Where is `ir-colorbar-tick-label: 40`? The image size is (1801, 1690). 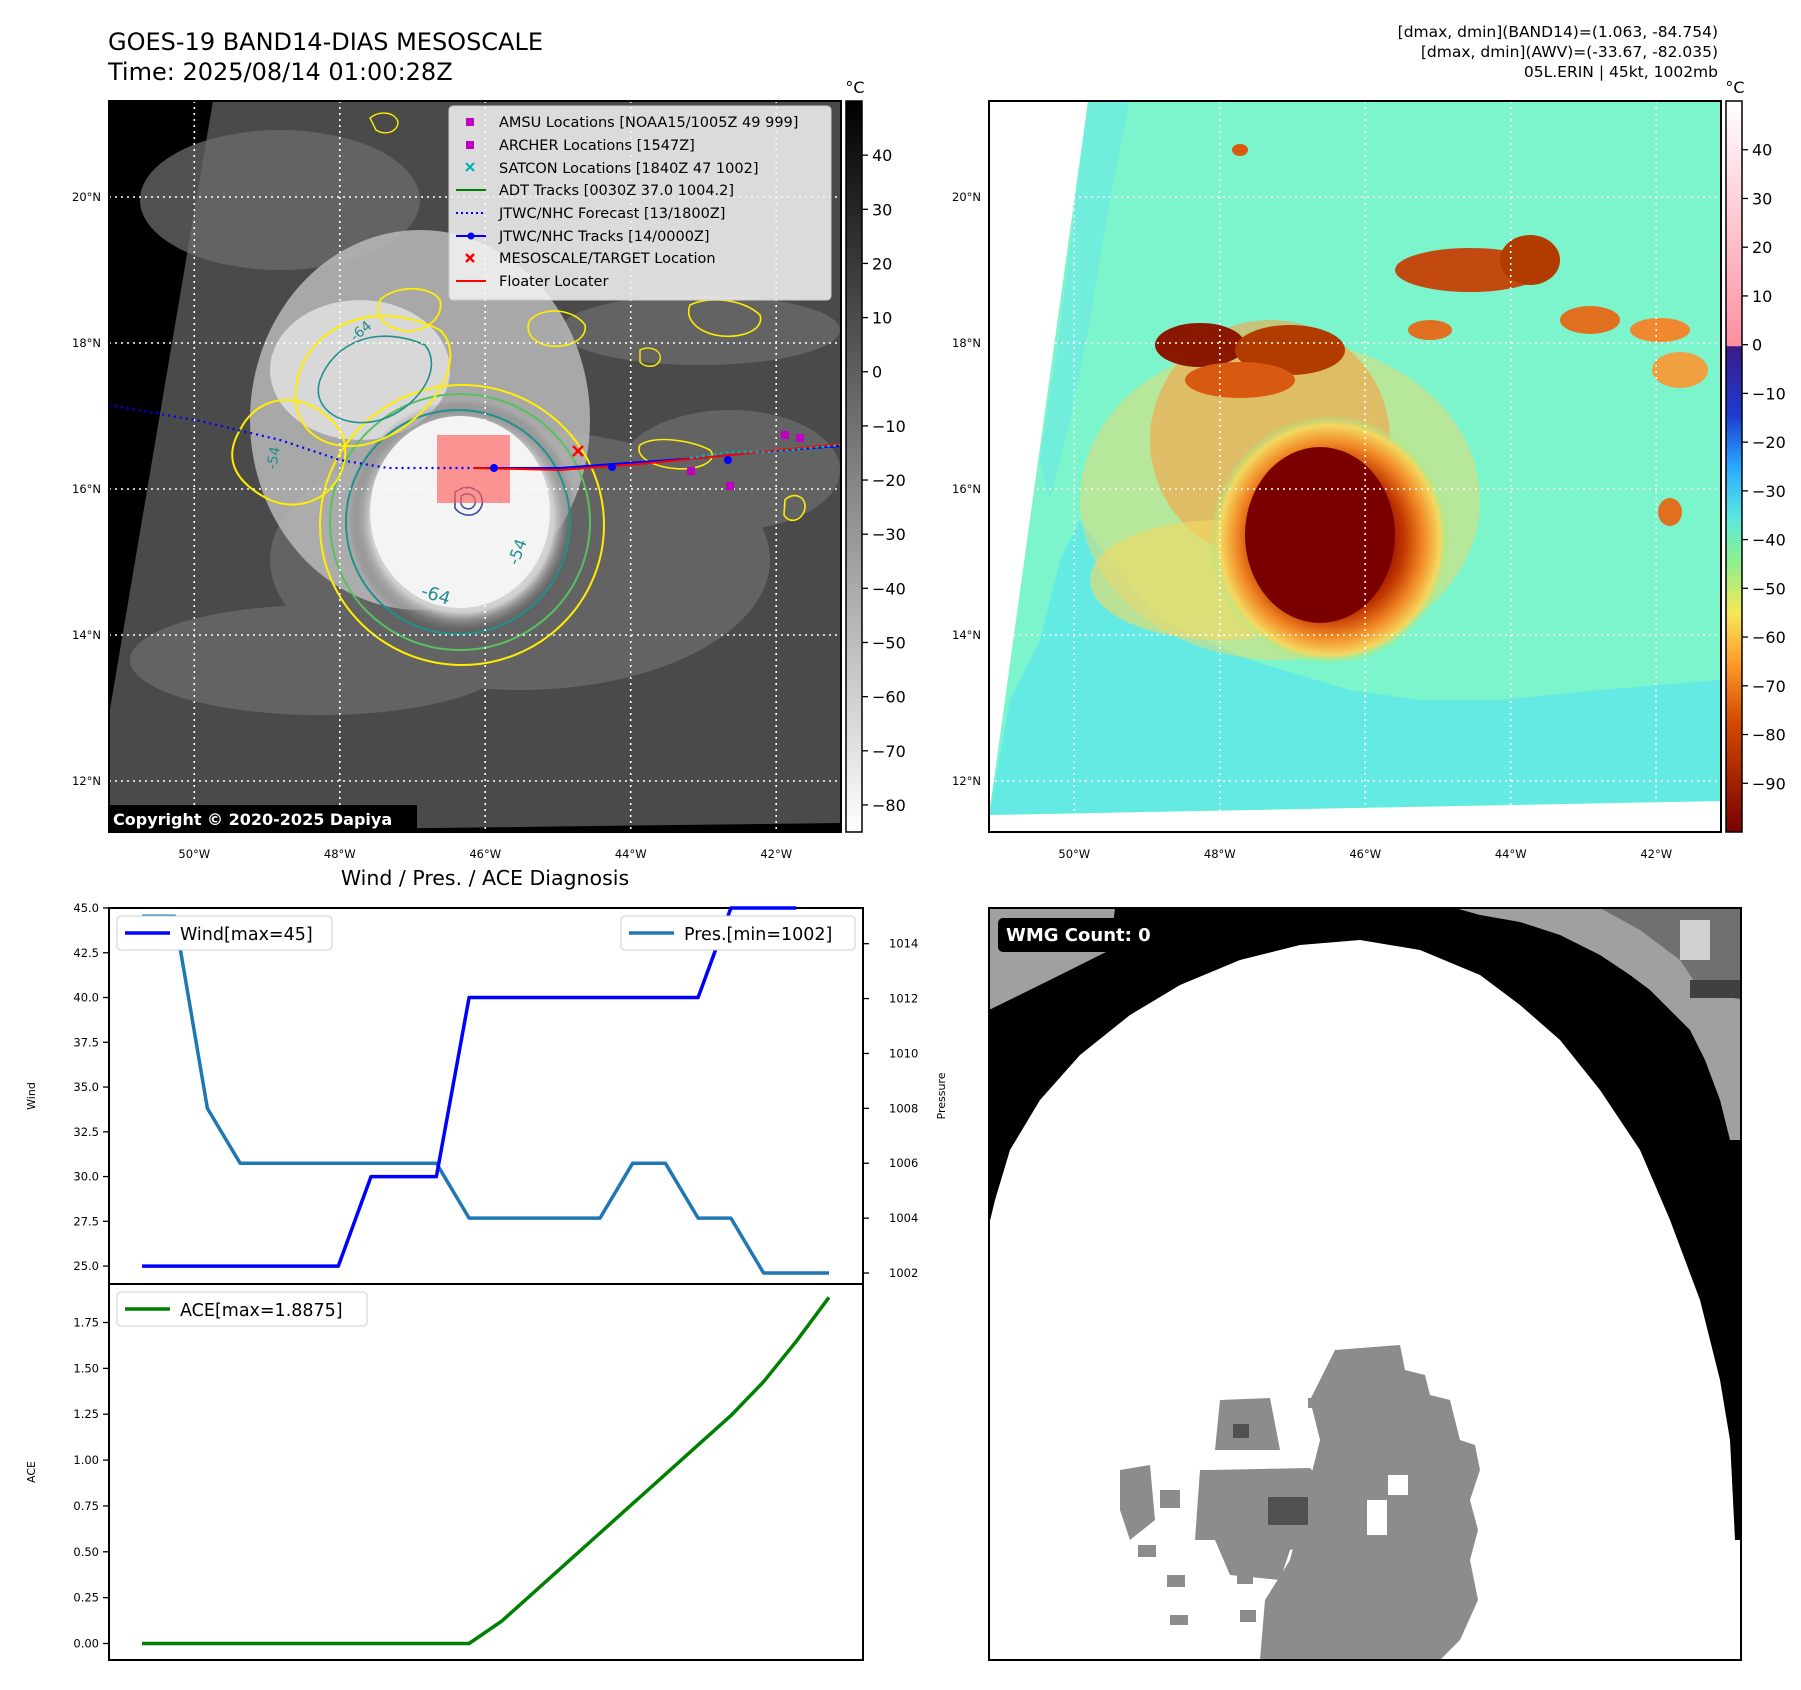
ir-colorbar-tick-label: 40 is located at coordinates (882, 155).